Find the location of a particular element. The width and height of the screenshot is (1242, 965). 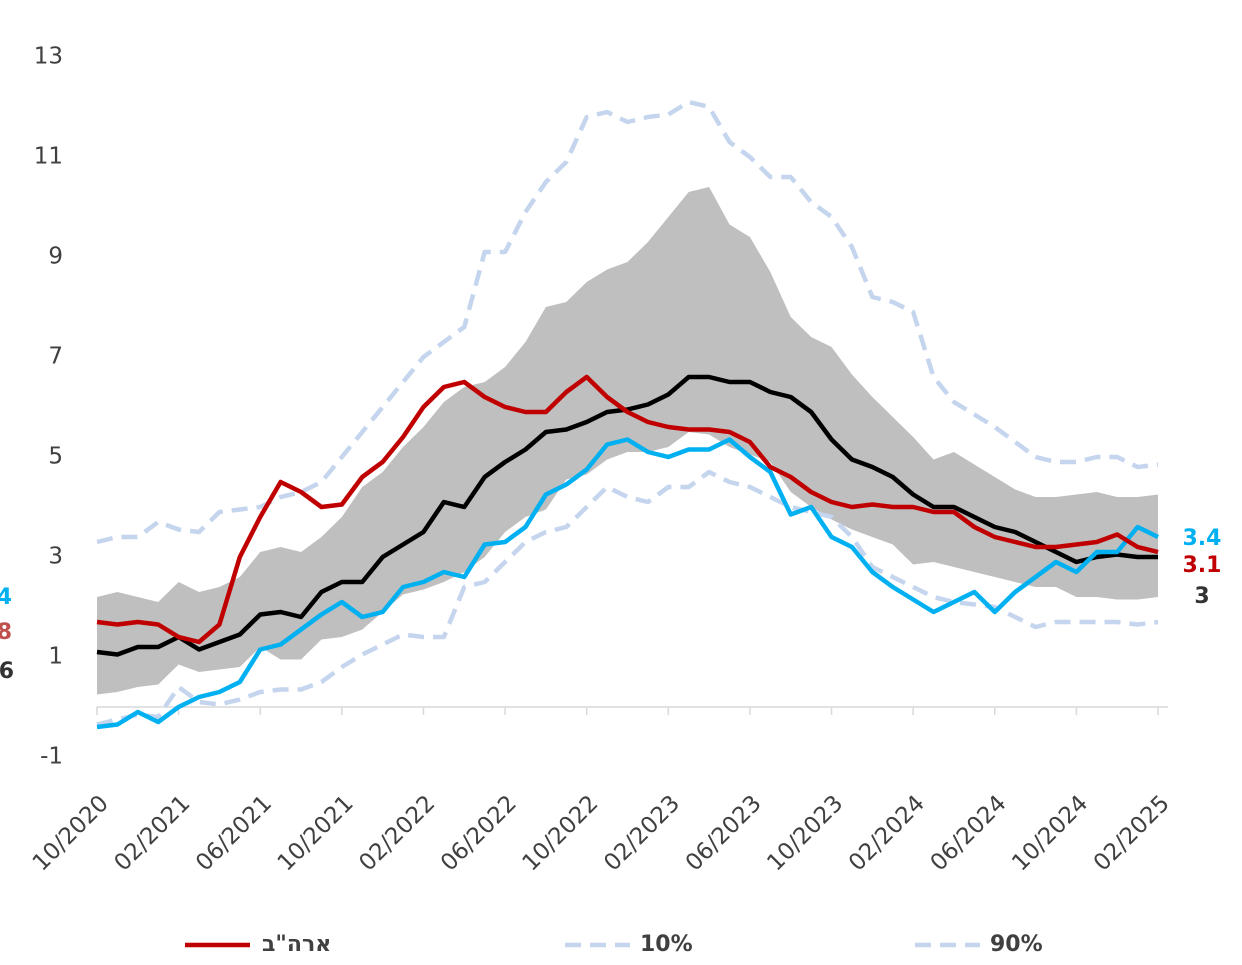

legend-label: 10% is located at coordinates (666, 944).